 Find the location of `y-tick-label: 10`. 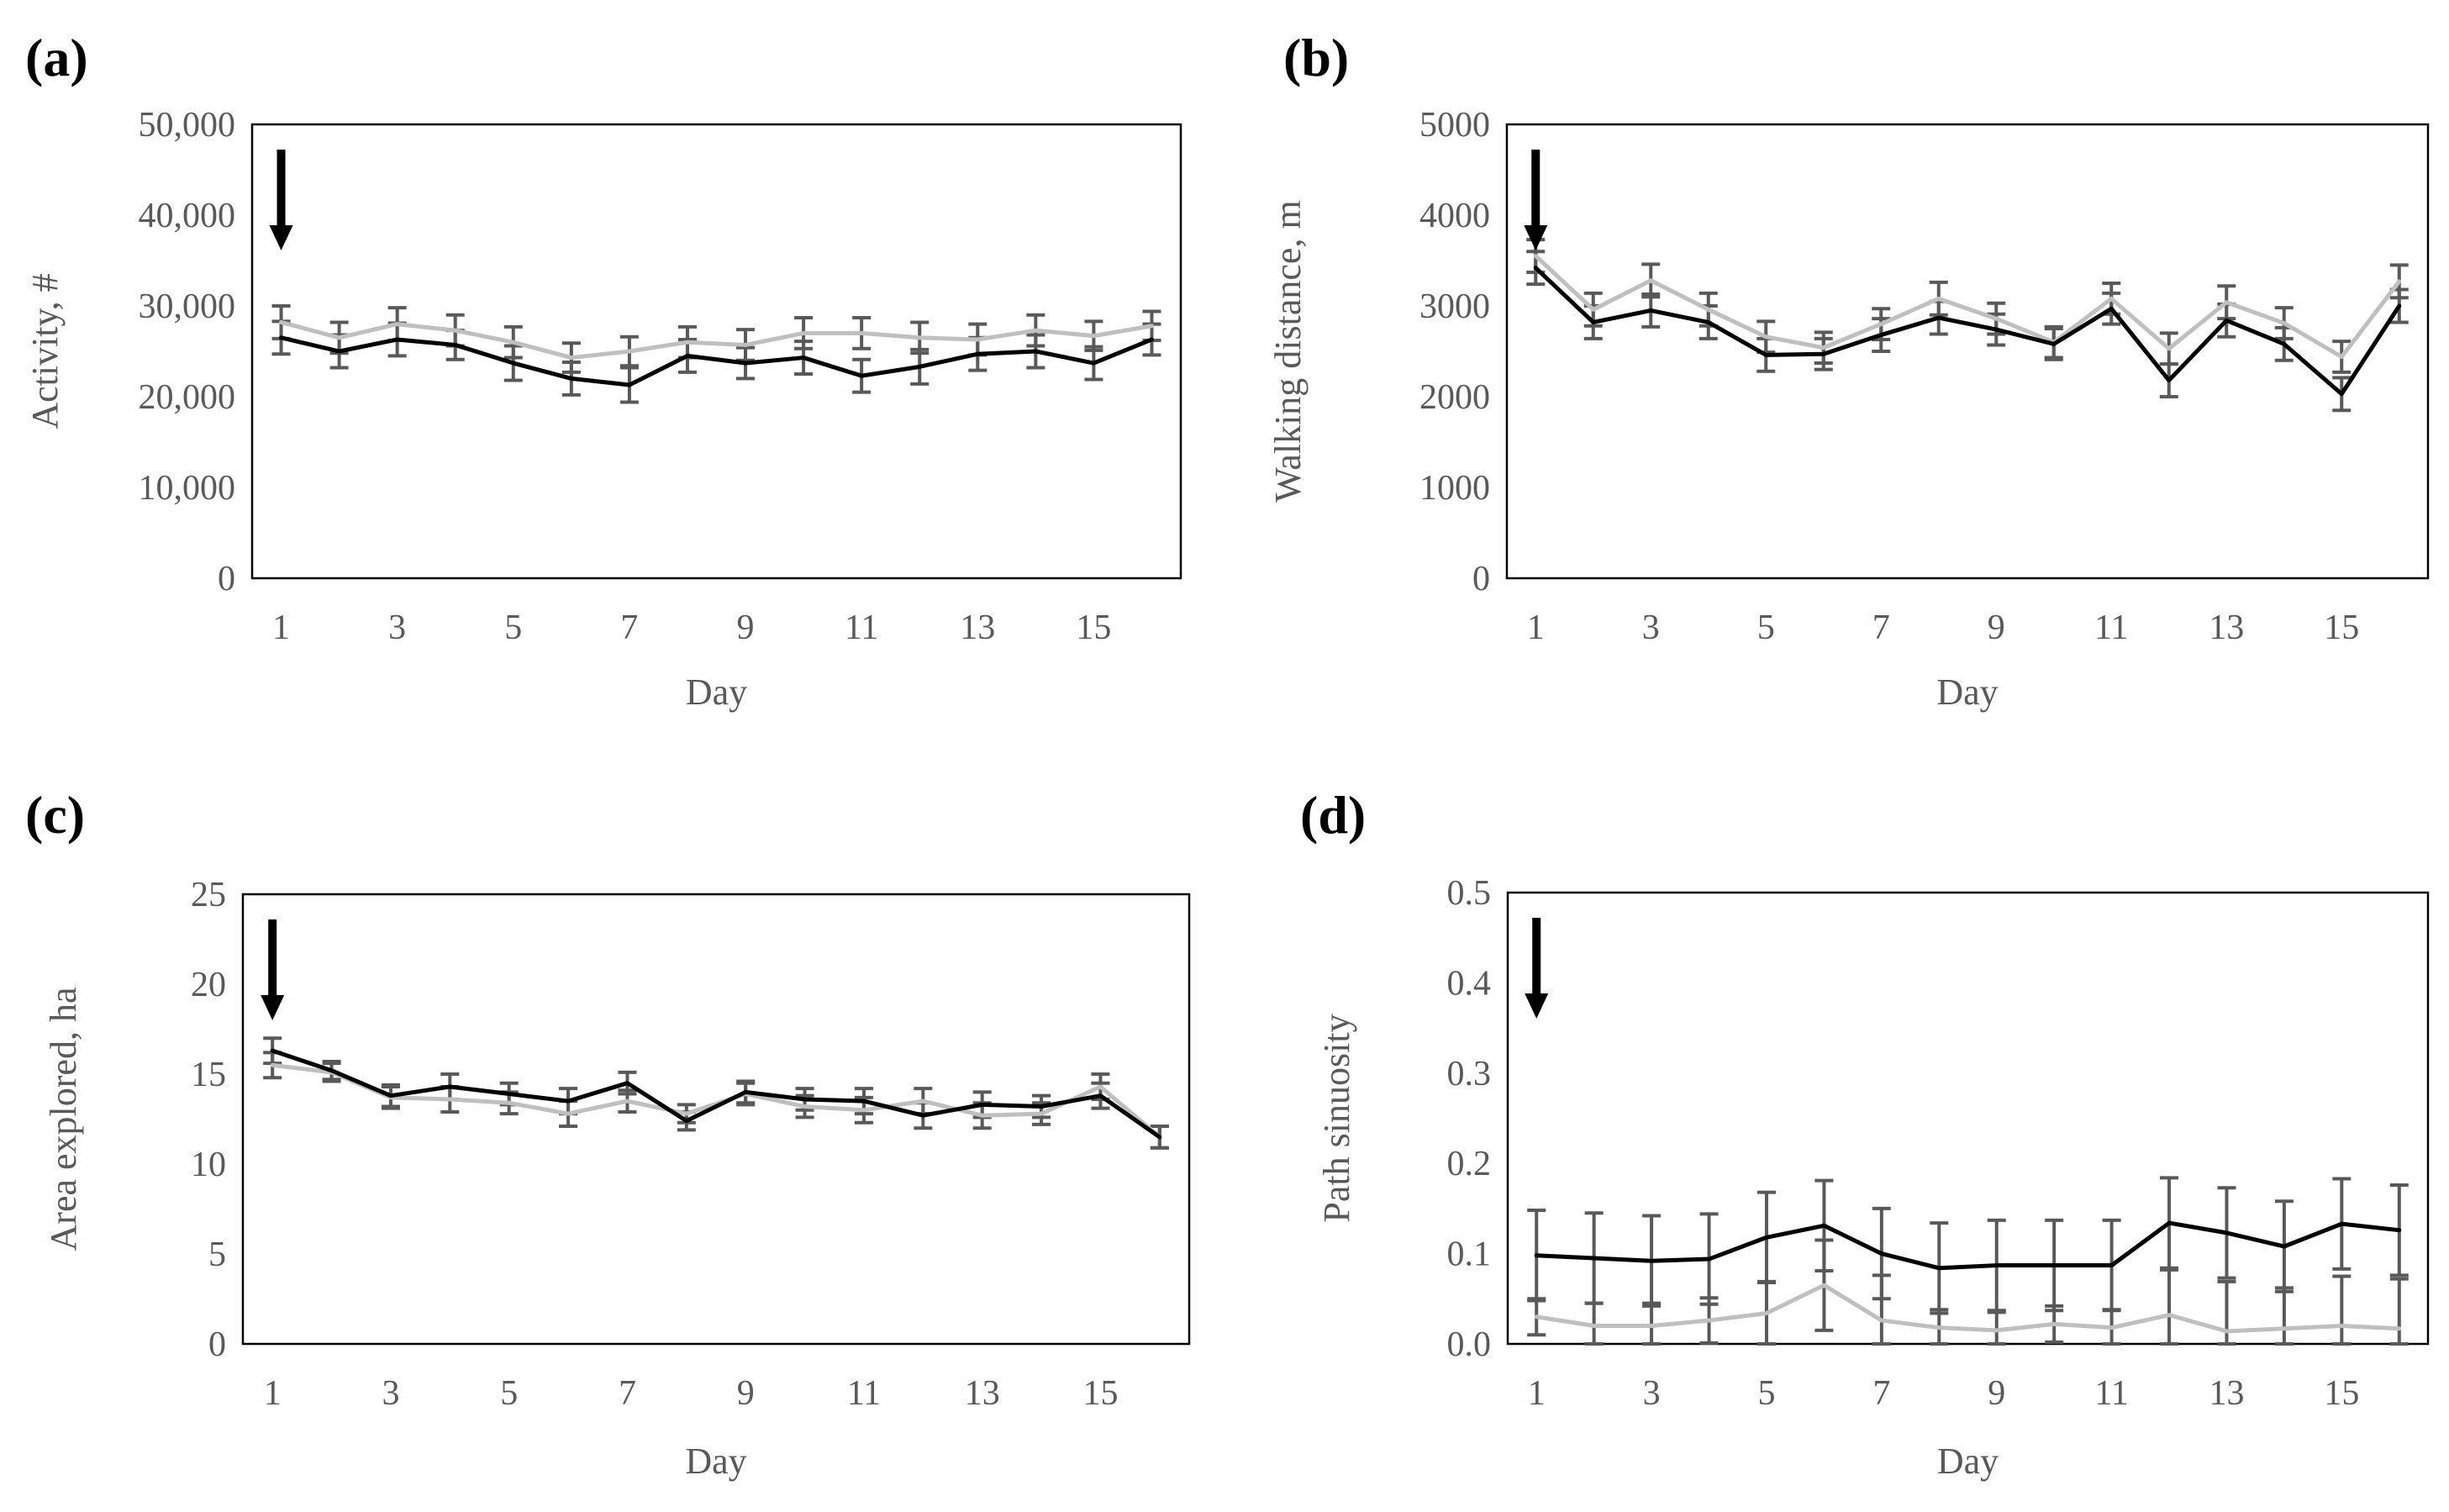

y-tick-label: 10 is located at coordinates (208, 1165).